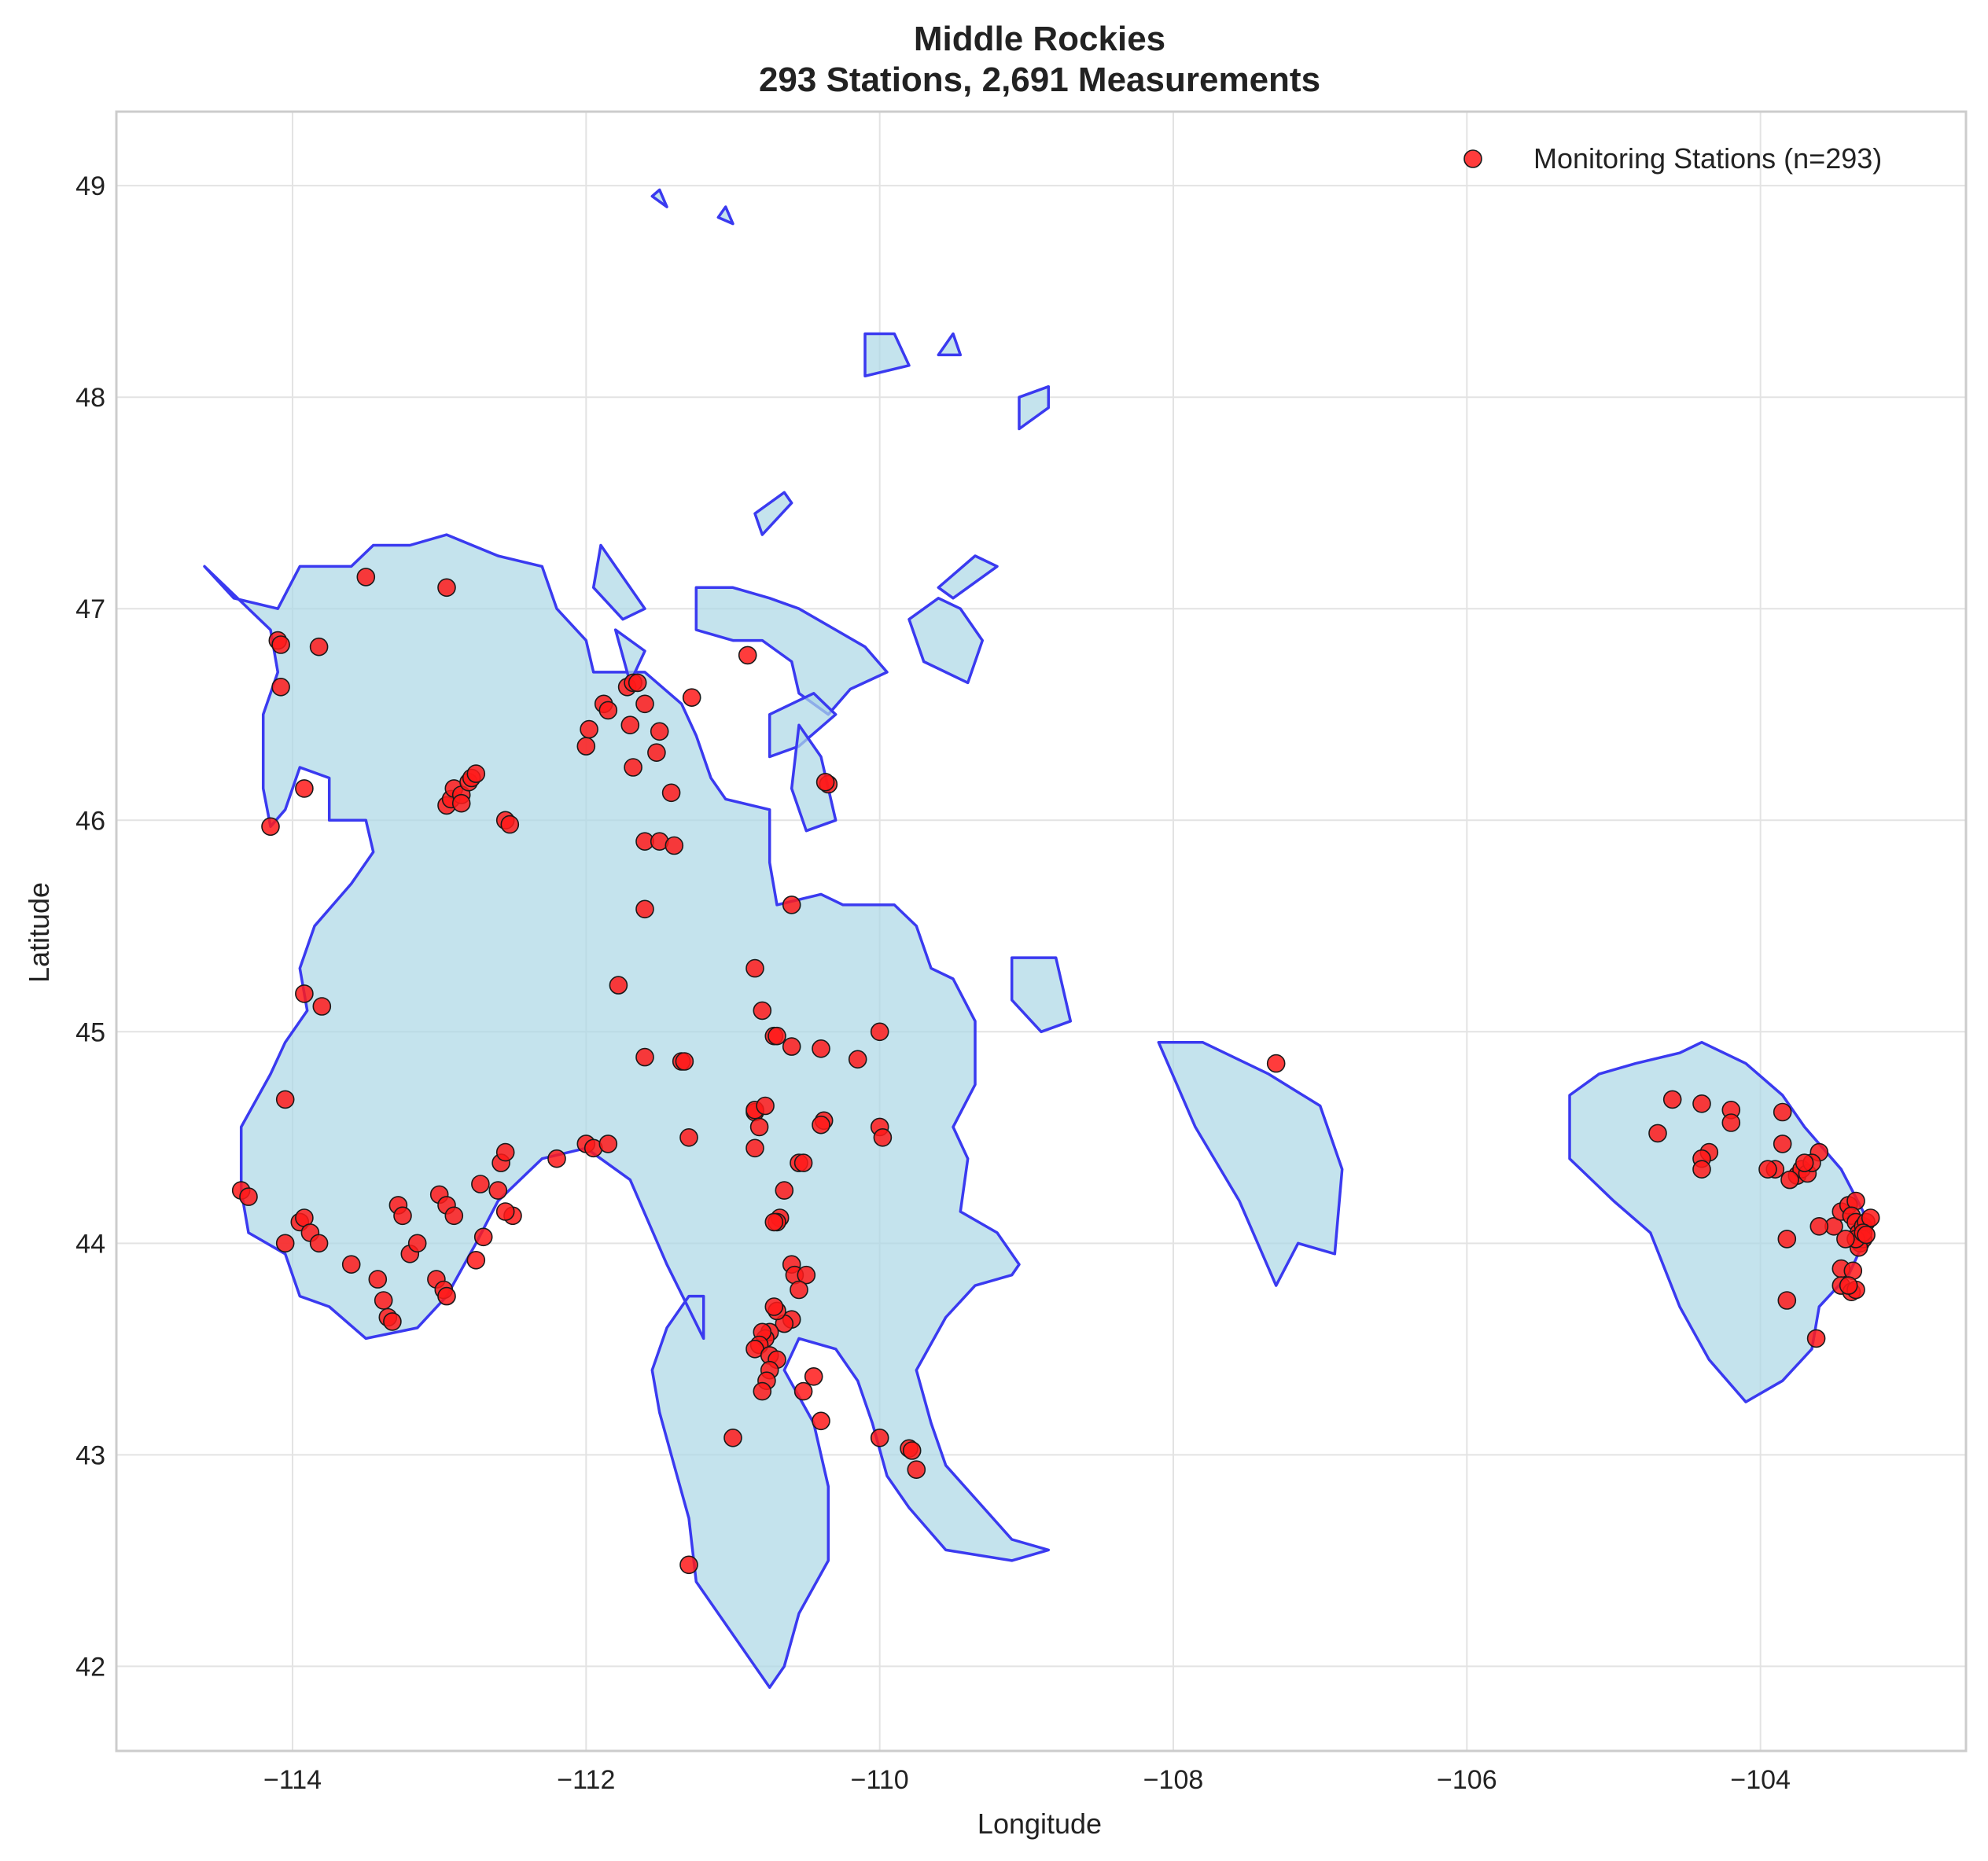 This screenshot has height=1861, width=1988. I want to click on legend-label: Monitoring Stations (n=293), so click(1707, 158).